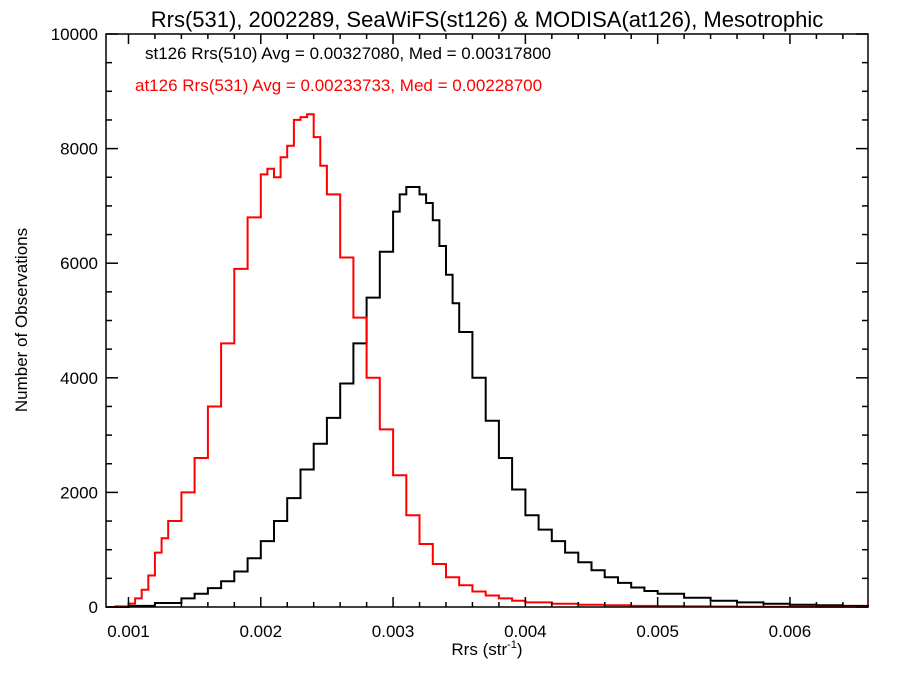 Image resolution: width=900 pixels, height=675 pixels. Describe the element at coordinates (79, 378) in the screenshot. I see `y-tick-label: 4000` at that location.